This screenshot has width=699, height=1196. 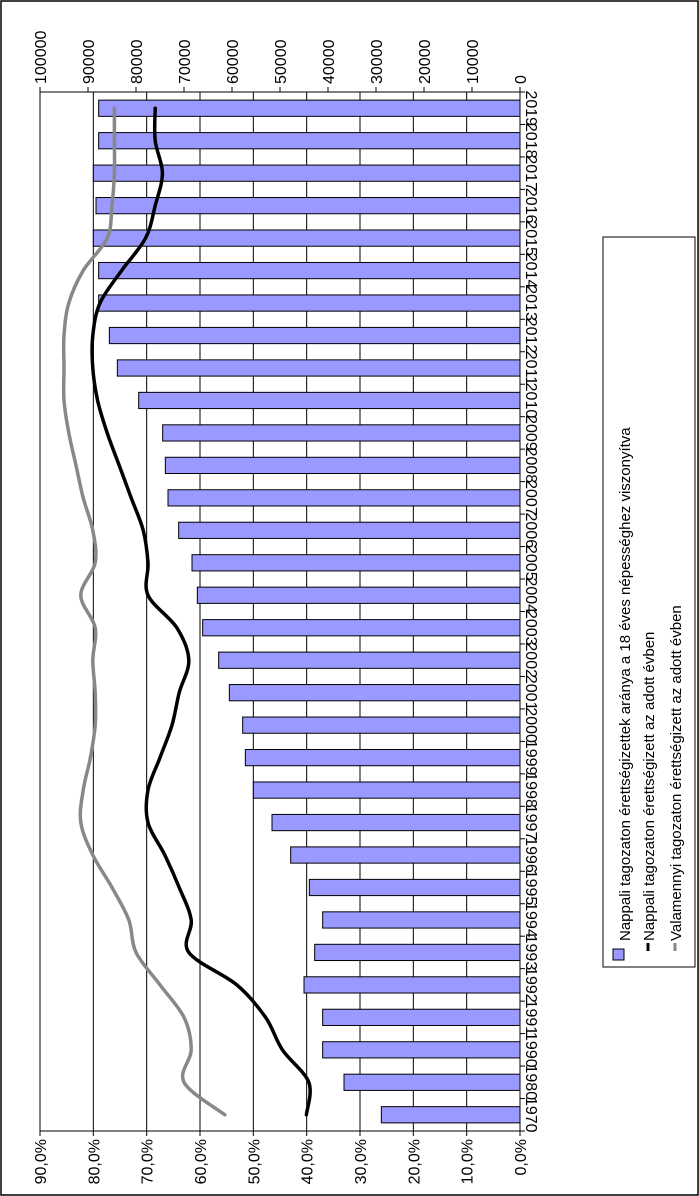 What do you see at coordinates (233, 61) in the screenshot?
I see `secondary-tick-label: 60000` at bounding box center [233, 61].